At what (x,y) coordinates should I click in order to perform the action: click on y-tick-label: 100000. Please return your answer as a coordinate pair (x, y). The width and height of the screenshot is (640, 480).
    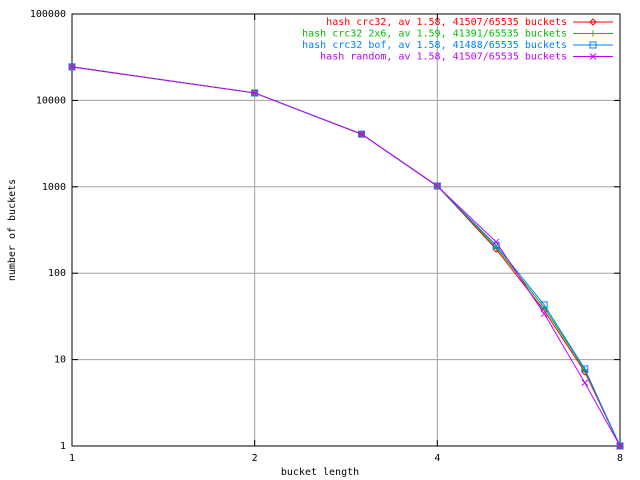
    Looking at the image, I should click on (48, 14).